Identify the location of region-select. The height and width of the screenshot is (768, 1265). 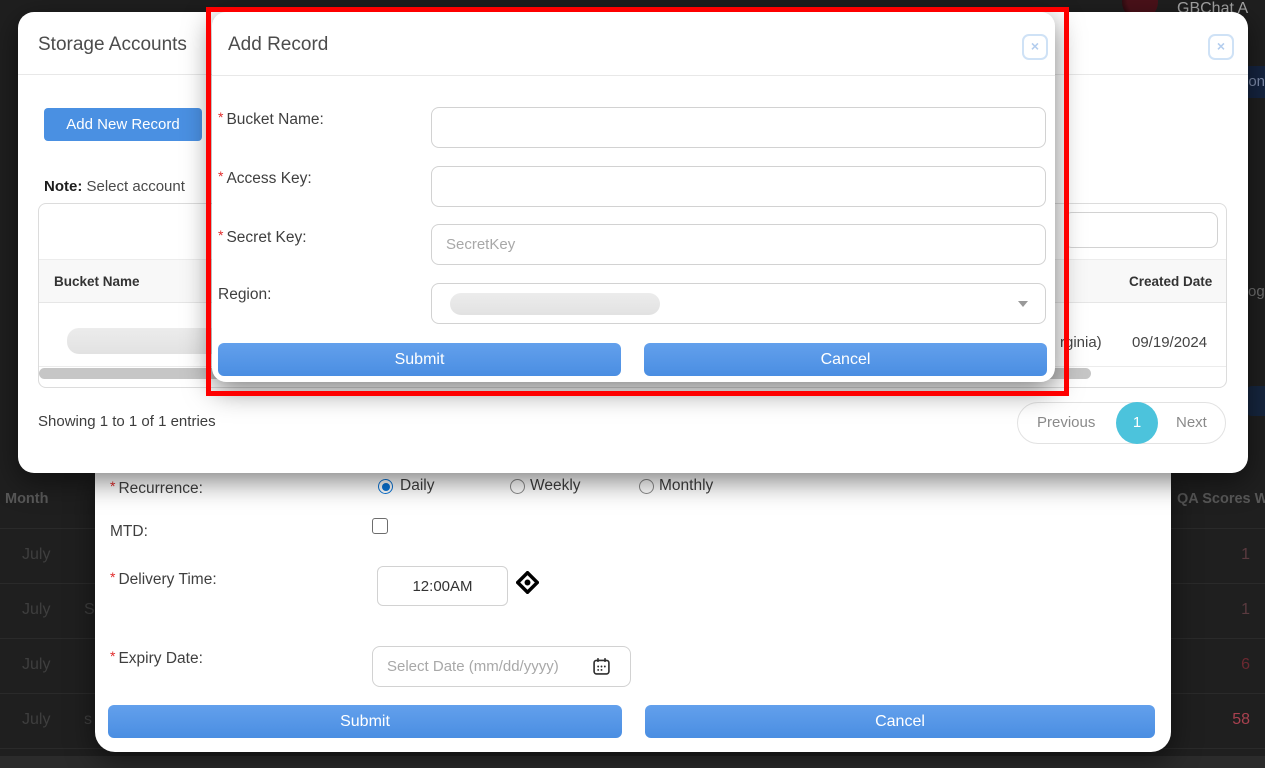
(738, 303).